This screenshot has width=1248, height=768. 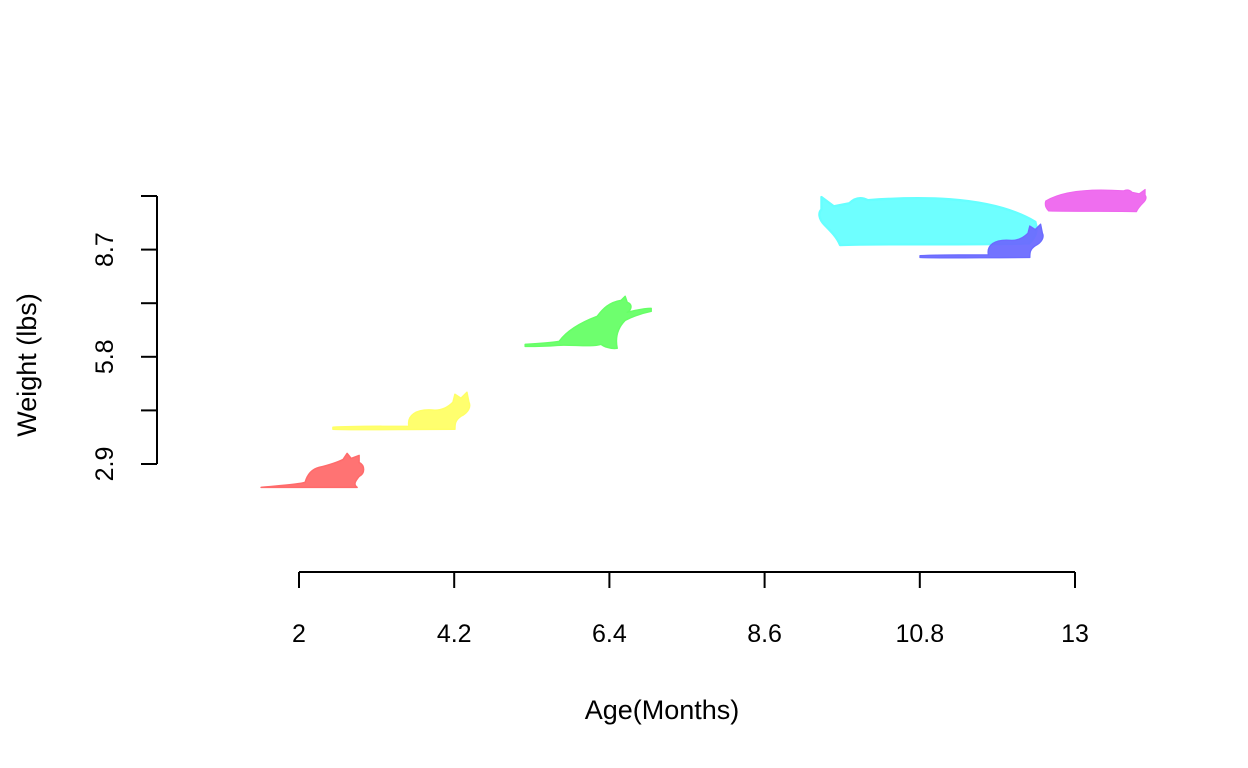 I want to click on x-axis: 2 4.2 6.4 8.6 10.8 13, so click(x=690, y=609).